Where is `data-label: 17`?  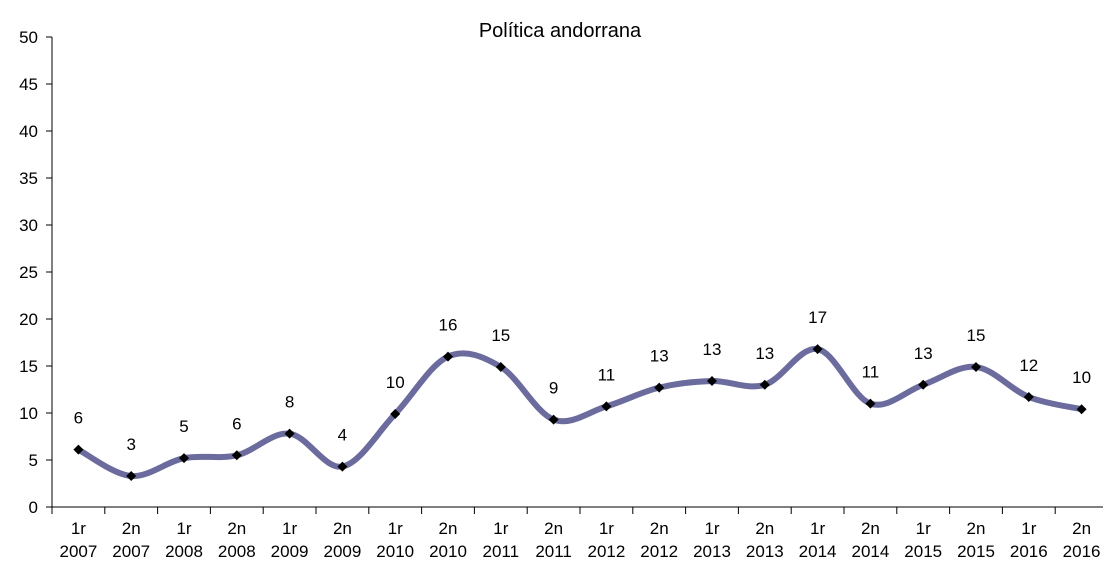 data-label: 17 is located at coordinates (817, 317).